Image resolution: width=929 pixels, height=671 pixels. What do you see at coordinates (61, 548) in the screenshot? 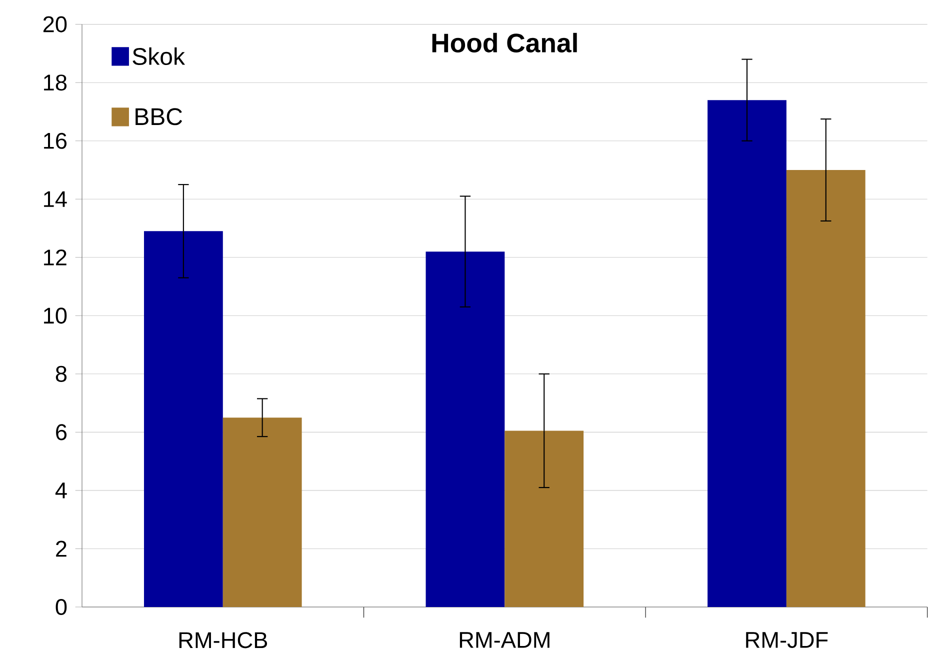
I see `y-tick-label: 2` at bounding box center [61, 548].